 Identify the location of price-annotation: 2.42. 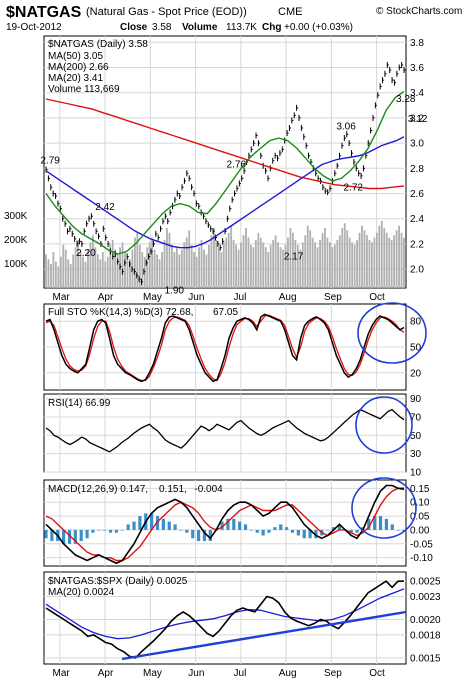
(105, 207).